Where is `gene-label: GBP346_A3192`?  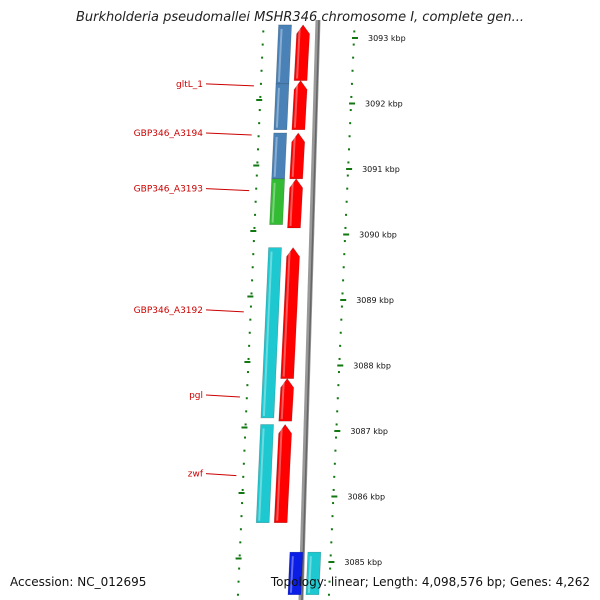 gene-label: GBP346_A3192 is located at coordinates (168, 311).